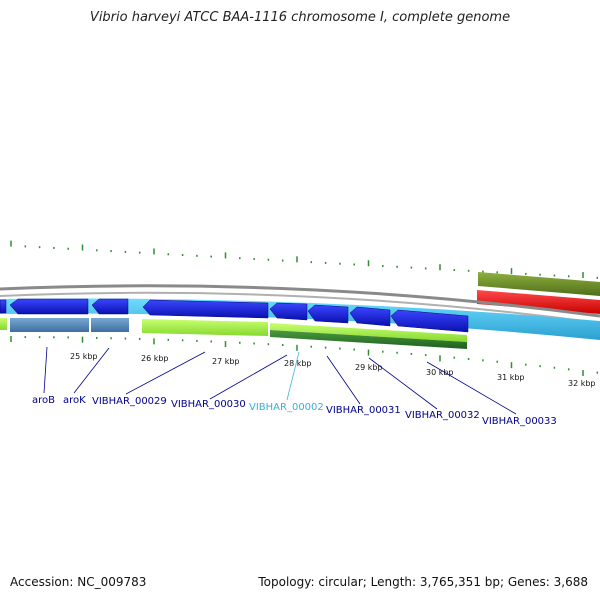  What do you see at coordinates (304, 259) in the screenshot?
I see `upper-tick-marks` at bounding box center [304, 259].